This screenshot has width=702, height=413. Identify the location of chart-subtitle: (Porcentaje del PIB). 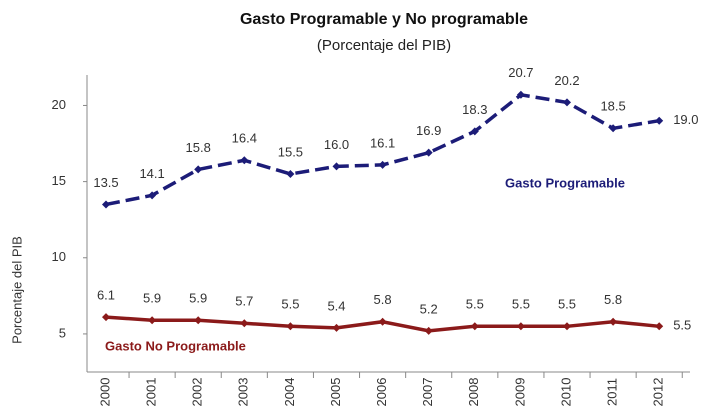
(384, 45).